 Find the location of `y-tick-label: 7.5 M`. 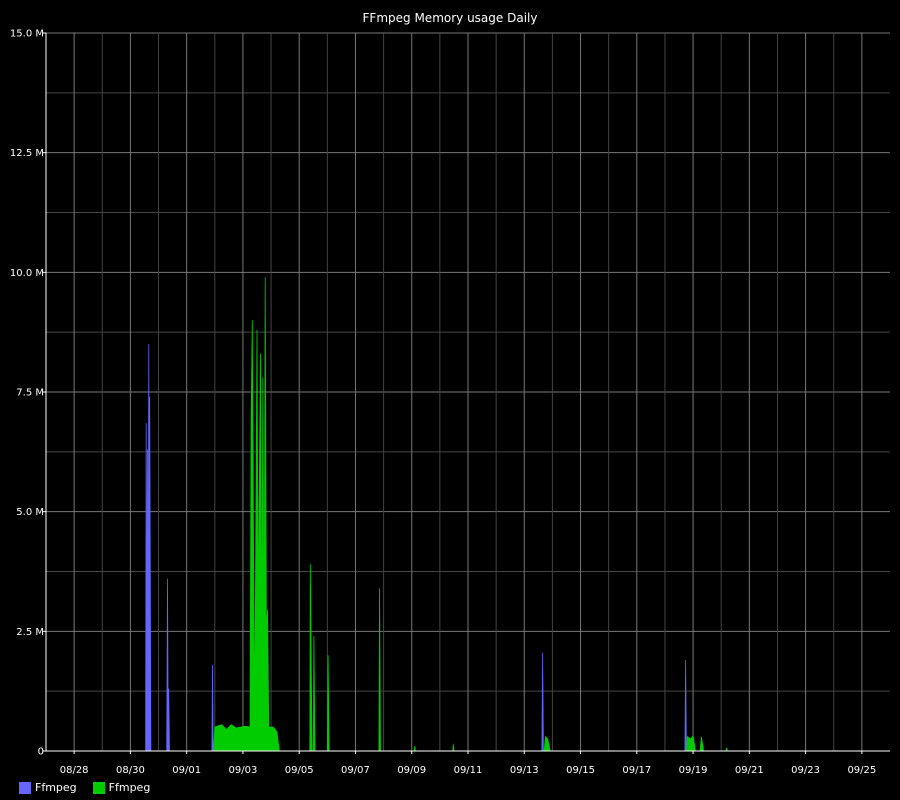

y-tick-label: 7.5 M is located at coordinates (30, 393).